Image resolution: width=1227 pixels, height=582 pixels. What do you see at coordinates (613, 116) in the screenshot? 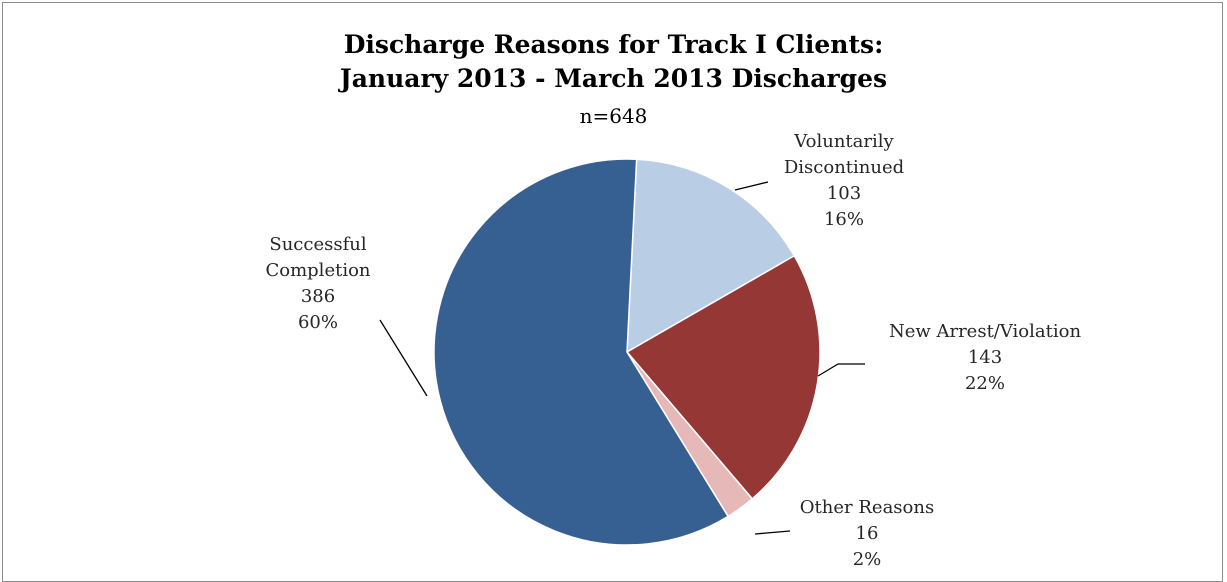
I see `chart-subtitle: n=648` at bounding box center [613, 116].